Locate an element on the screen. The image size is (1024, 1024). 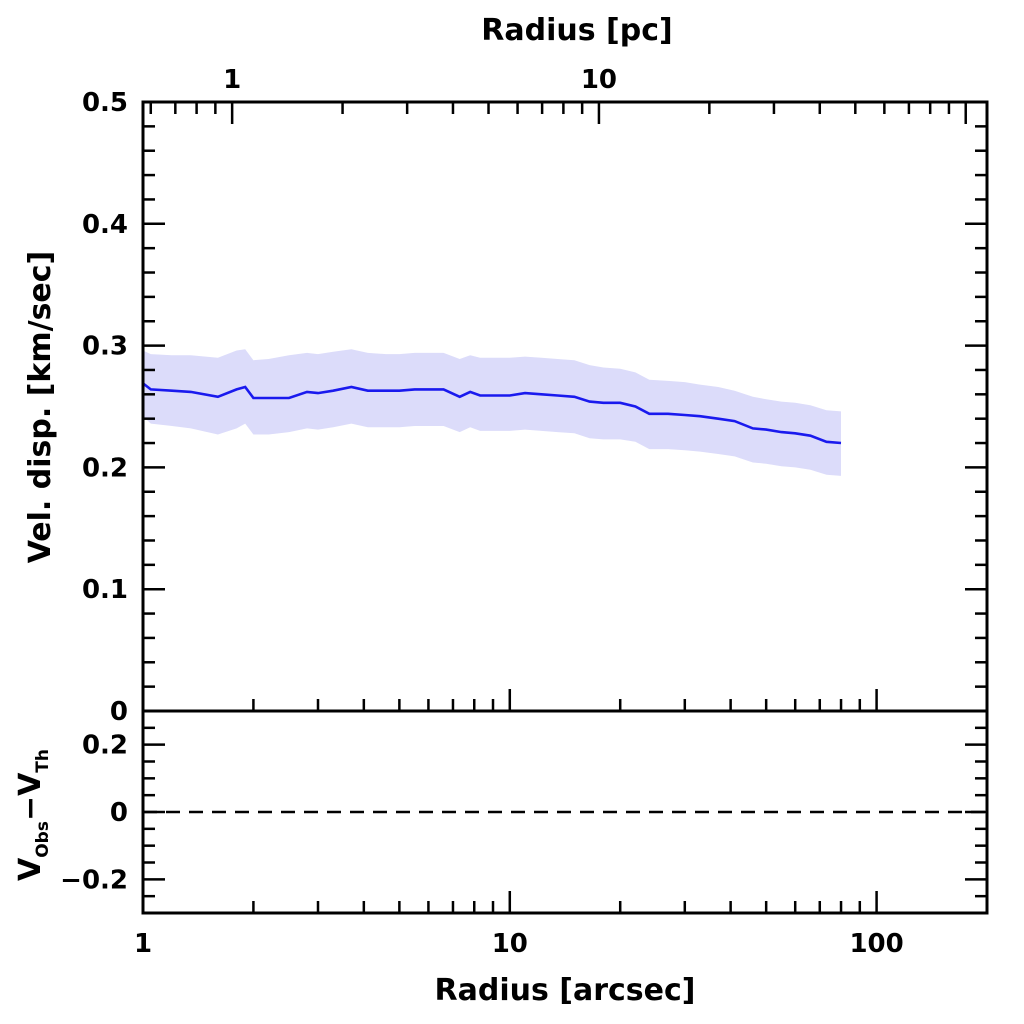
x-axis-title: Radius [arcsec] is located at coordinates (565, 990).